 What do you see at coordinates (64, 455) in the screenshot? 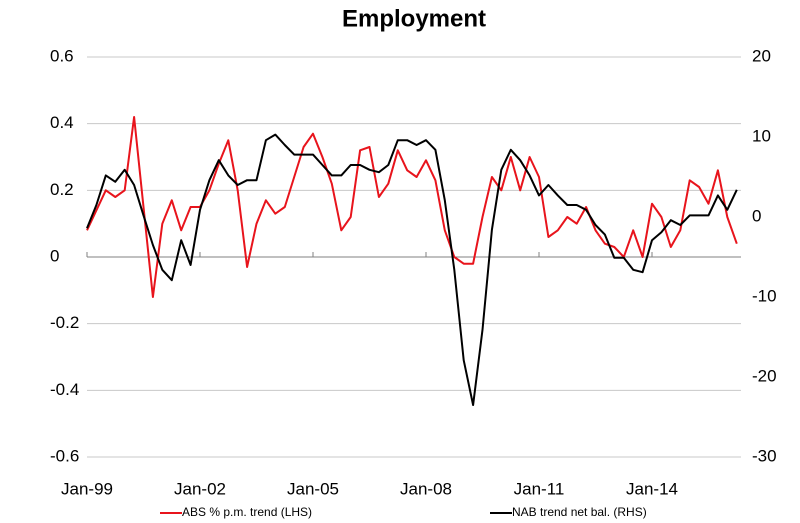
I see `y-tick-label: -0.6` at bounding box center [64, 455].